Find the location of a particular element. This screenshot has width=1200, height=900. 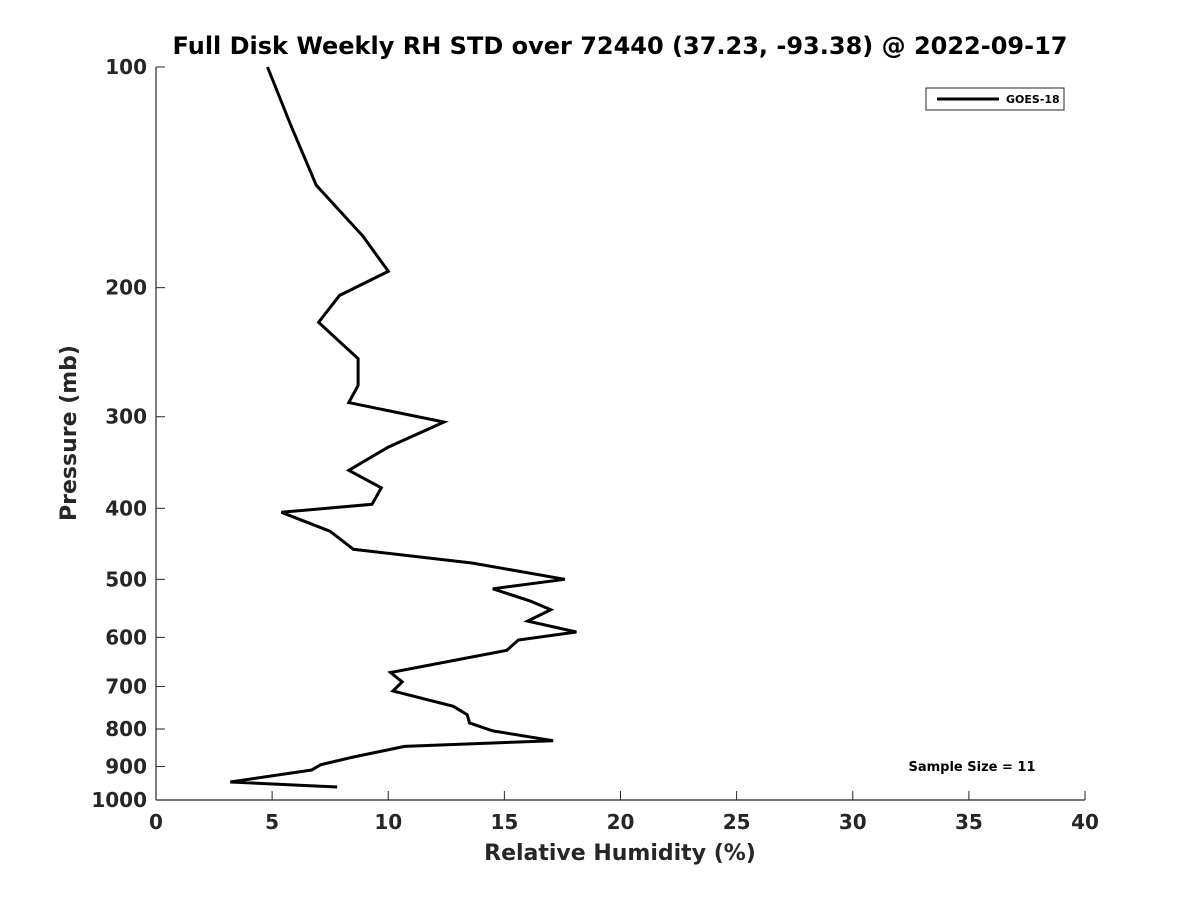

x-tick-label: 15 is located at coordinates (504, 822).